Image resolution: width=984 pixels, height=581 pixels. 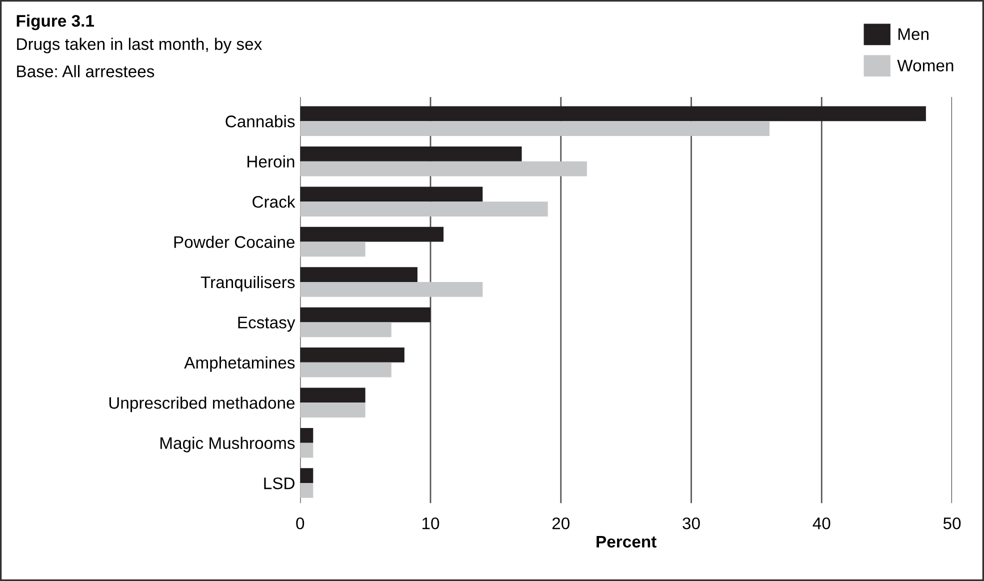 I want to click on y-tick-label: Heroin, so click(x=271, y=161).